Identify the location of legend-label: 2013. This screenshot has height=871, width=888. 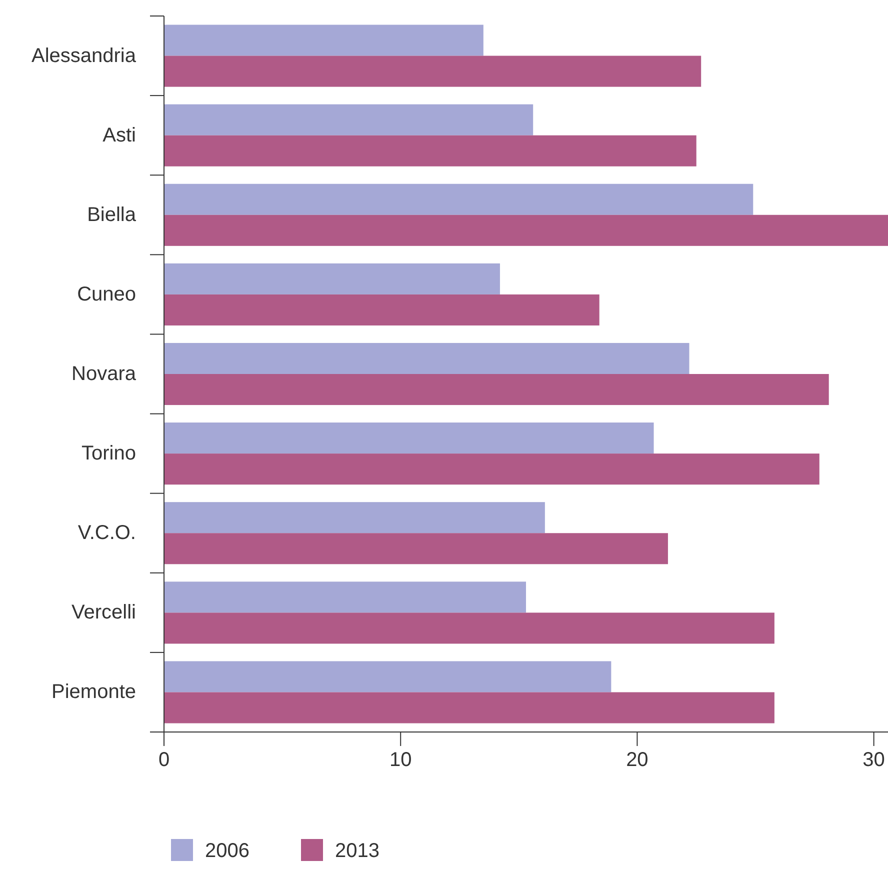
(357, 851).